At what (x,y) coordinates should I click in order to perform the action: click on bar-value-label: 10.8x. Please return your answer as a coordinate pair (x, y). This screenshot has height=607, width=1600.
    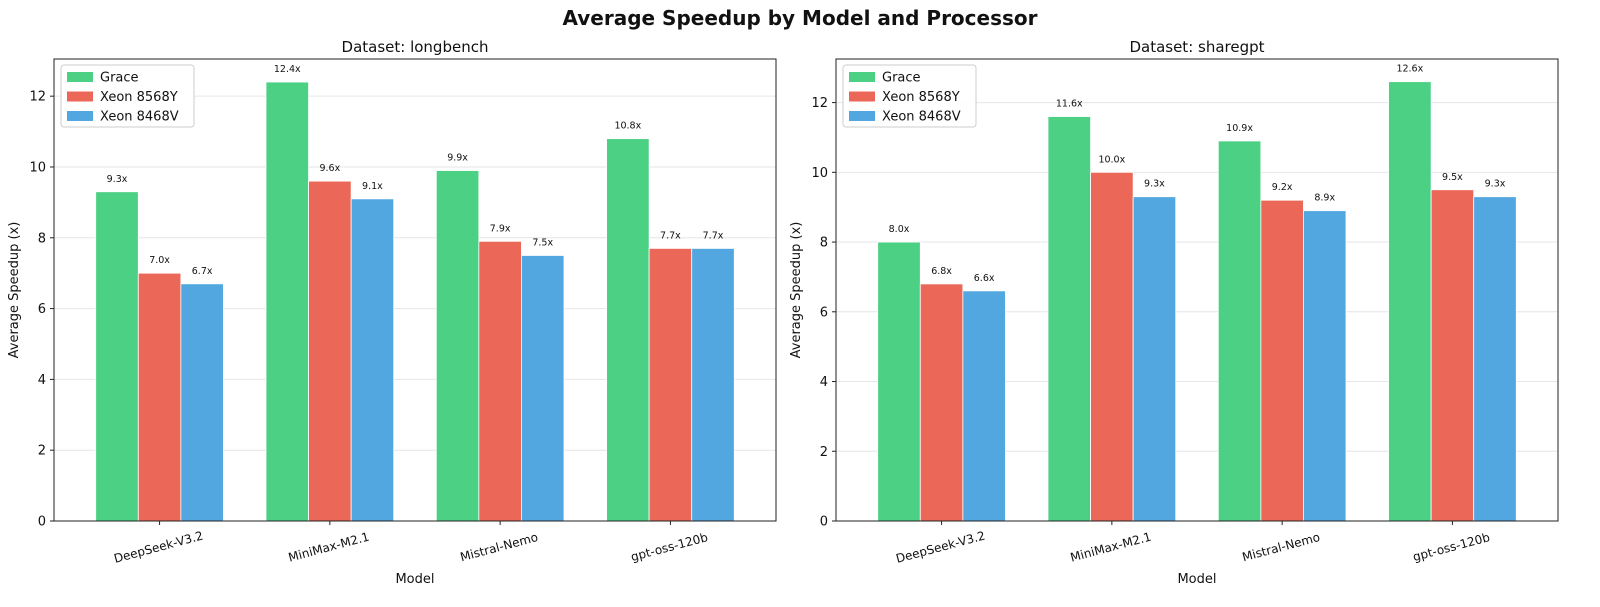
    Looking at the image, I should click on (627, 126).